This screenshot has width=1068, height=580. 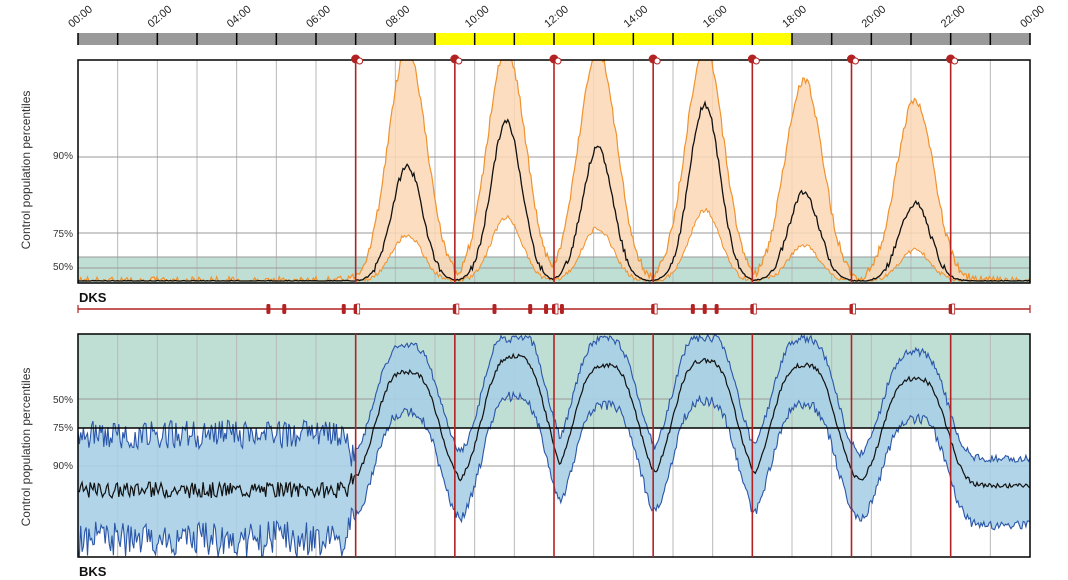 I want to click on dks-y-tick-90: 90%, so click(x=63, y=156).